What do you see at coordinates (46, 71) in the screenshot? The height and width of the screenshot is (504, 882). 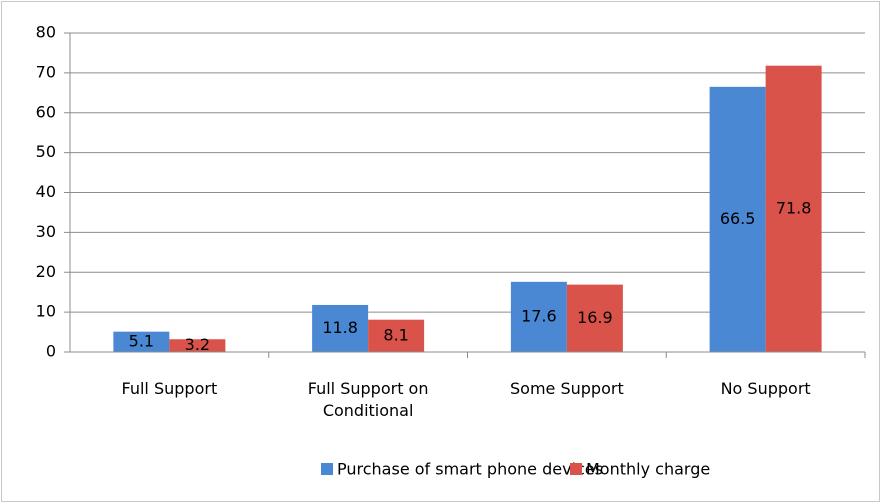 I see `y-tick-label: 70` at bounding box center [46, 71].